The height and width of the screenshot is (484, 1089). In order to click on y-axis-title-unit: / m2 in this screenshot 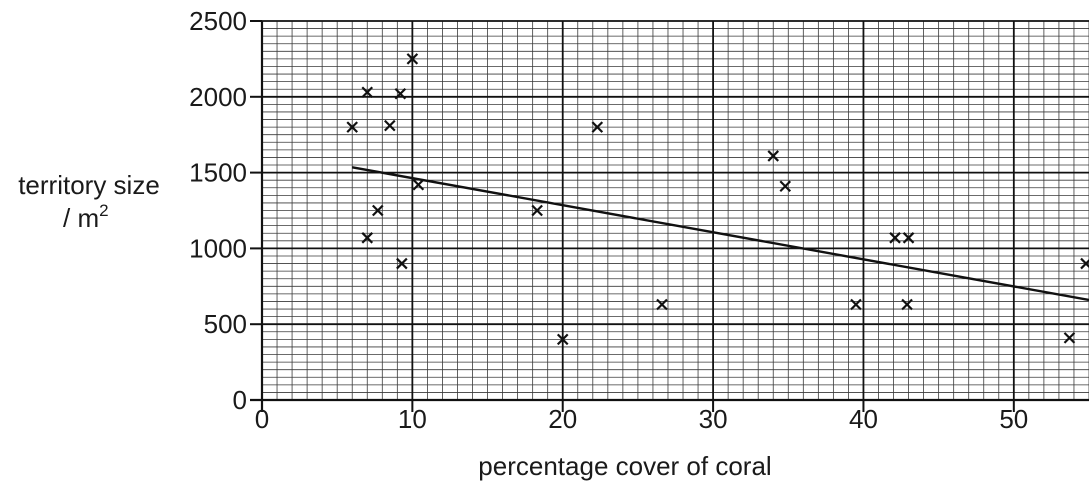, I will do `click(86, 217)`.